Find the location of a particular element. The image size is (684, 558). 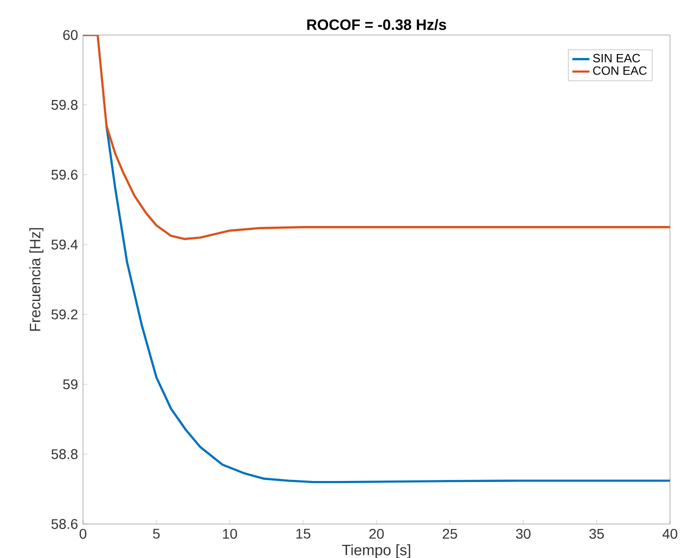

y-tick-label: 60 is located at coordinates (70, 35).